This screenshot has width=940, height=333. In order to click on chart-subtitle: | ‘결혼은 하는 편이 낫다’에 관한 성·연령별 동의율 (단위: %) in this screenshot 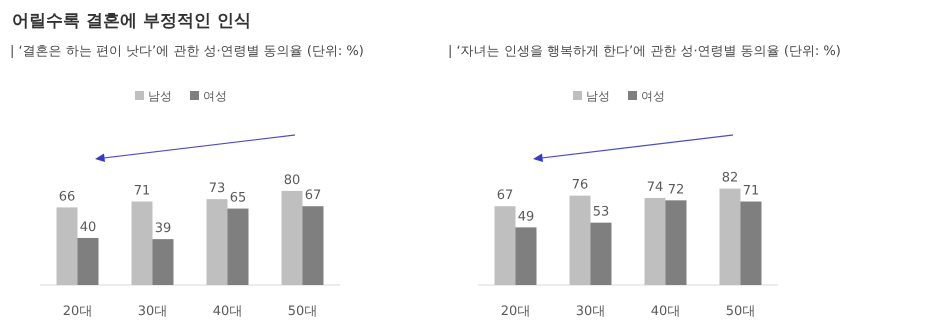, I will do `click(187, 51)`.